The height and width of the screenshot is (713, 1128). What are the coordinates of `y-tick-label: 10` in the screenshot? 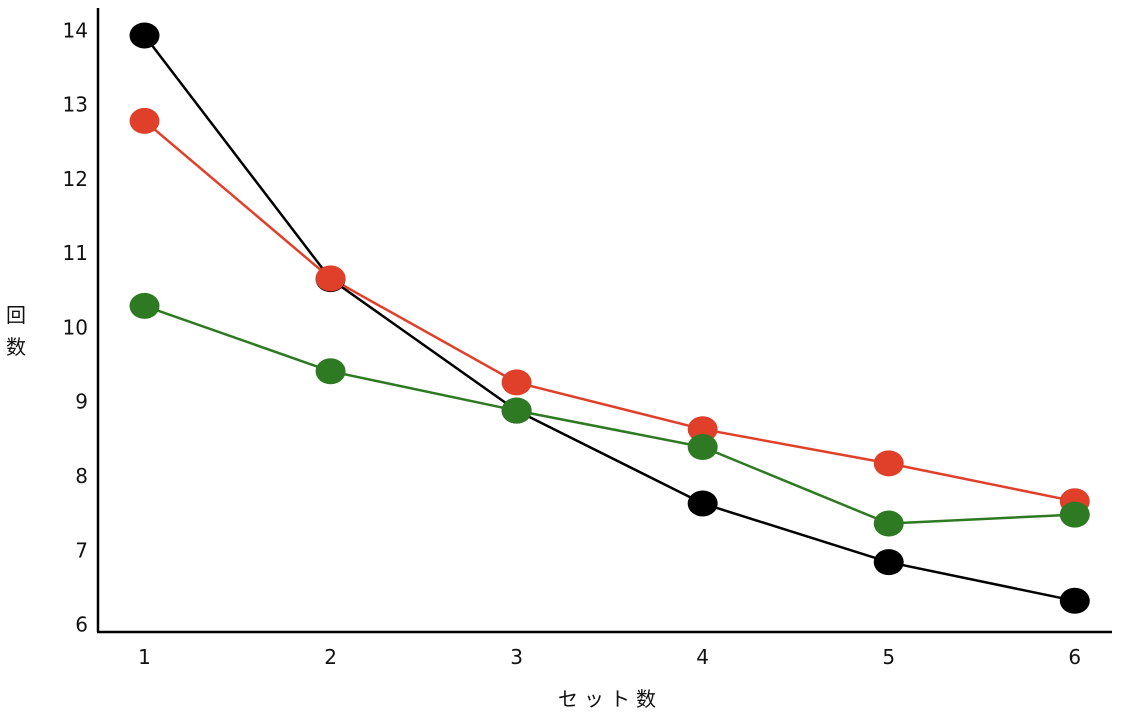 It's located at (75, 327).